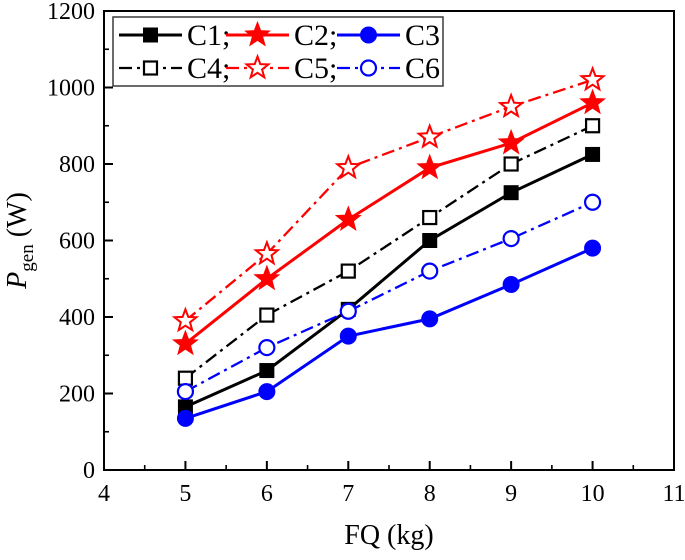 This screenshot has width=685, height=560. Describe the element at coordinates (208, 68) in the screenshot. I see `legend-label-C4: C4;` at that location.